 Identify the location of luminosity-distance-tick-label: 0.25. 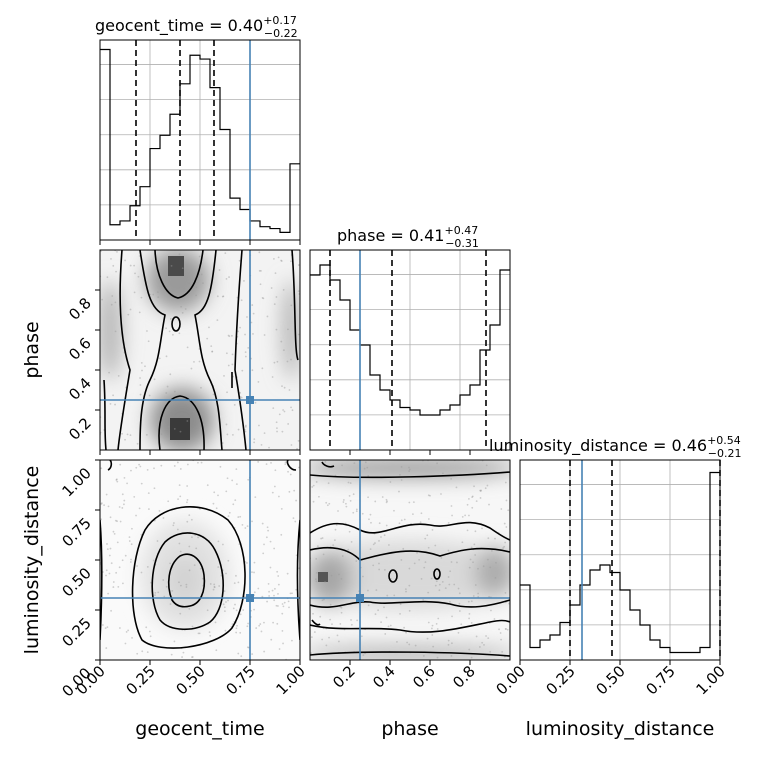
(76, 632).